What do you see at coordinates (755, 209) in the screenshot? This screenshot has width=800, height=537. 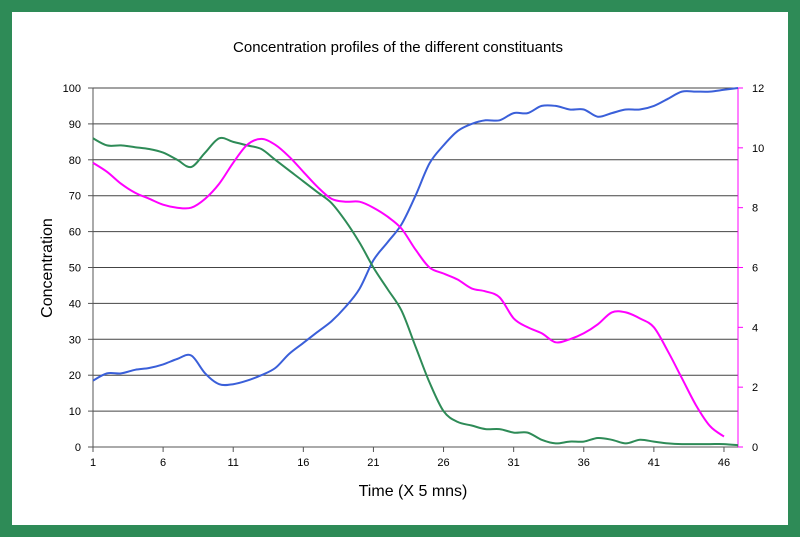 I see `y2-tick-label: 8` at bounding box center [755, 209].